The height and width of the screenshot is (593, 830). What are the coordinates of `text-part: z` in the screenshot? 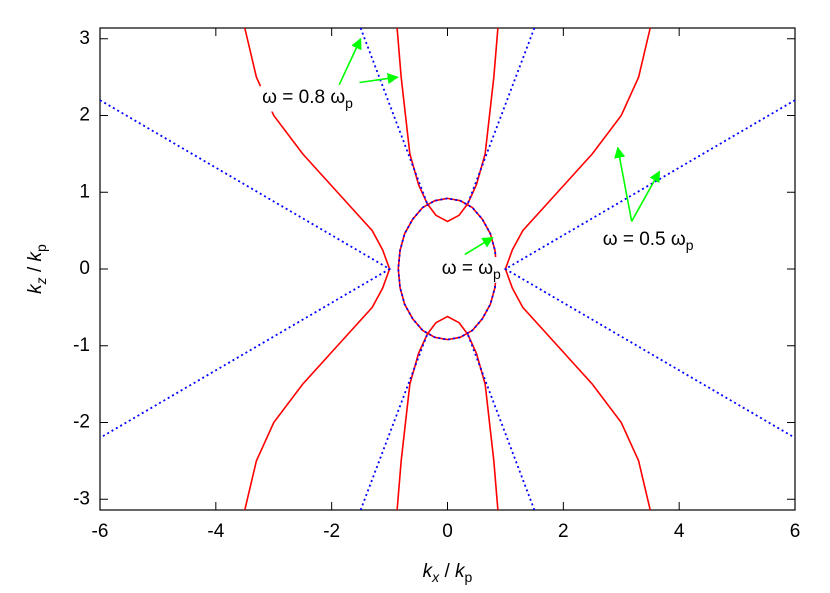 It's located at (41, 281).